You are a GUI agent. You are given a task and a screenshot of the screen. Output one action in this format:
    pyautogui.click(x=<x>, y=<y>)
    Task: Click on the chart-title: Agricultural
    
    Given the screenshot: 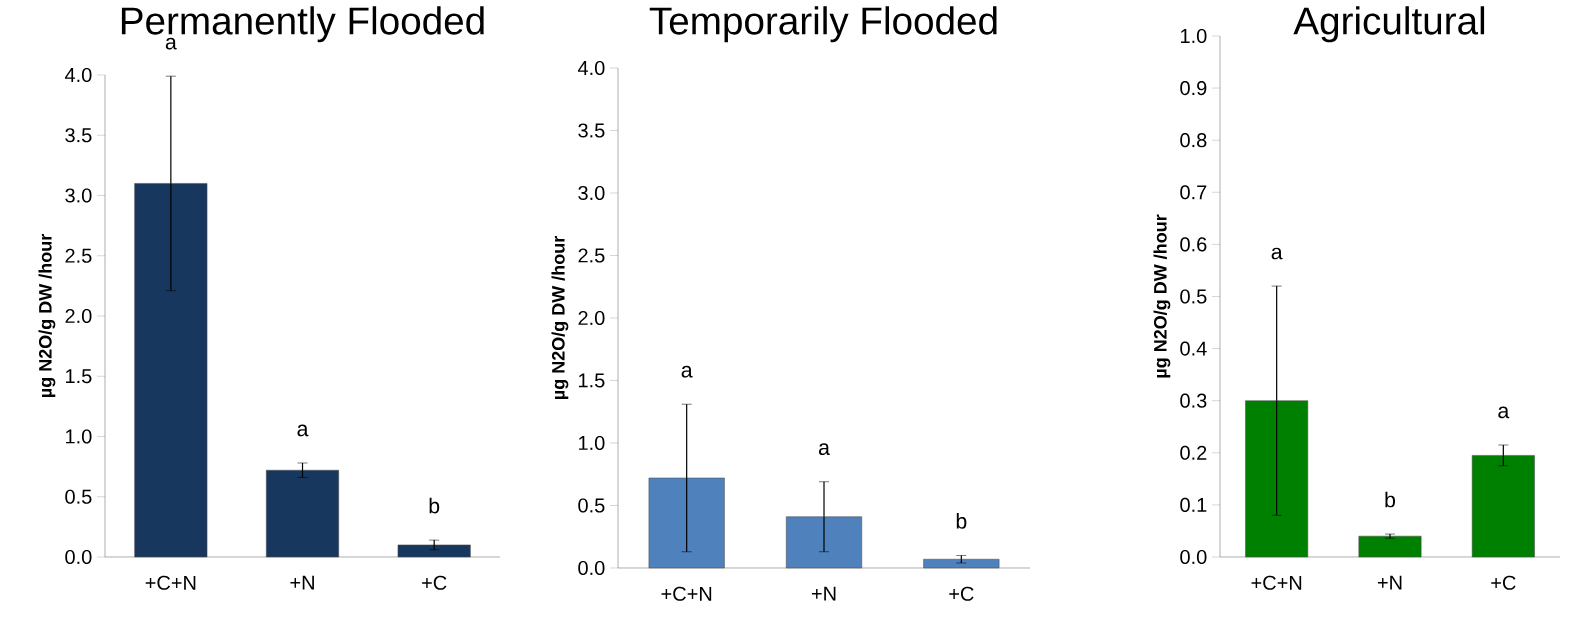 What is the action you would take?
    pyautogui.click(x=1389, y=24)
    